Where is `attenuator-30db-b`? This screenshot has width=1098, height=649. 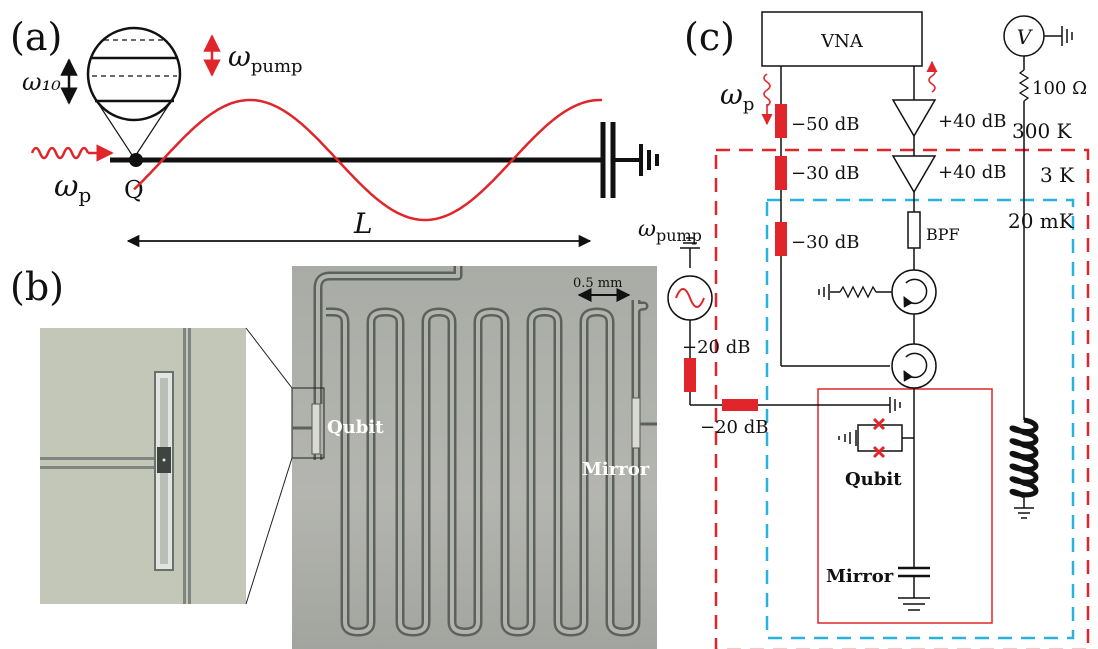
attenuator-30db-b is located at coordinates (781, 239).